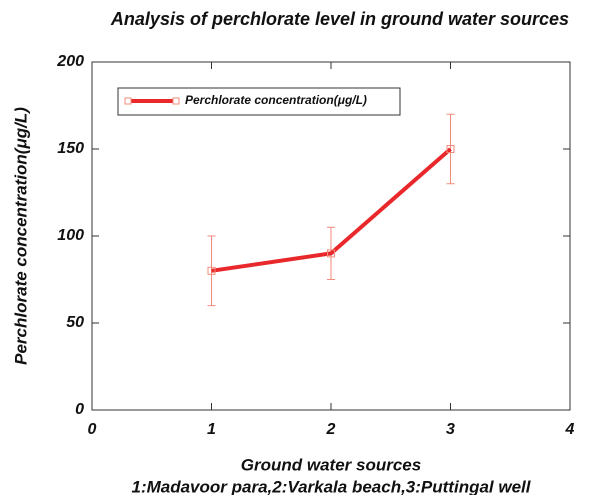 This screenshot has width=616, height=495. Describe the element at coordinates (331, 464) in the screenshot. I see `x-axis-label: Ground water sources` at that location.